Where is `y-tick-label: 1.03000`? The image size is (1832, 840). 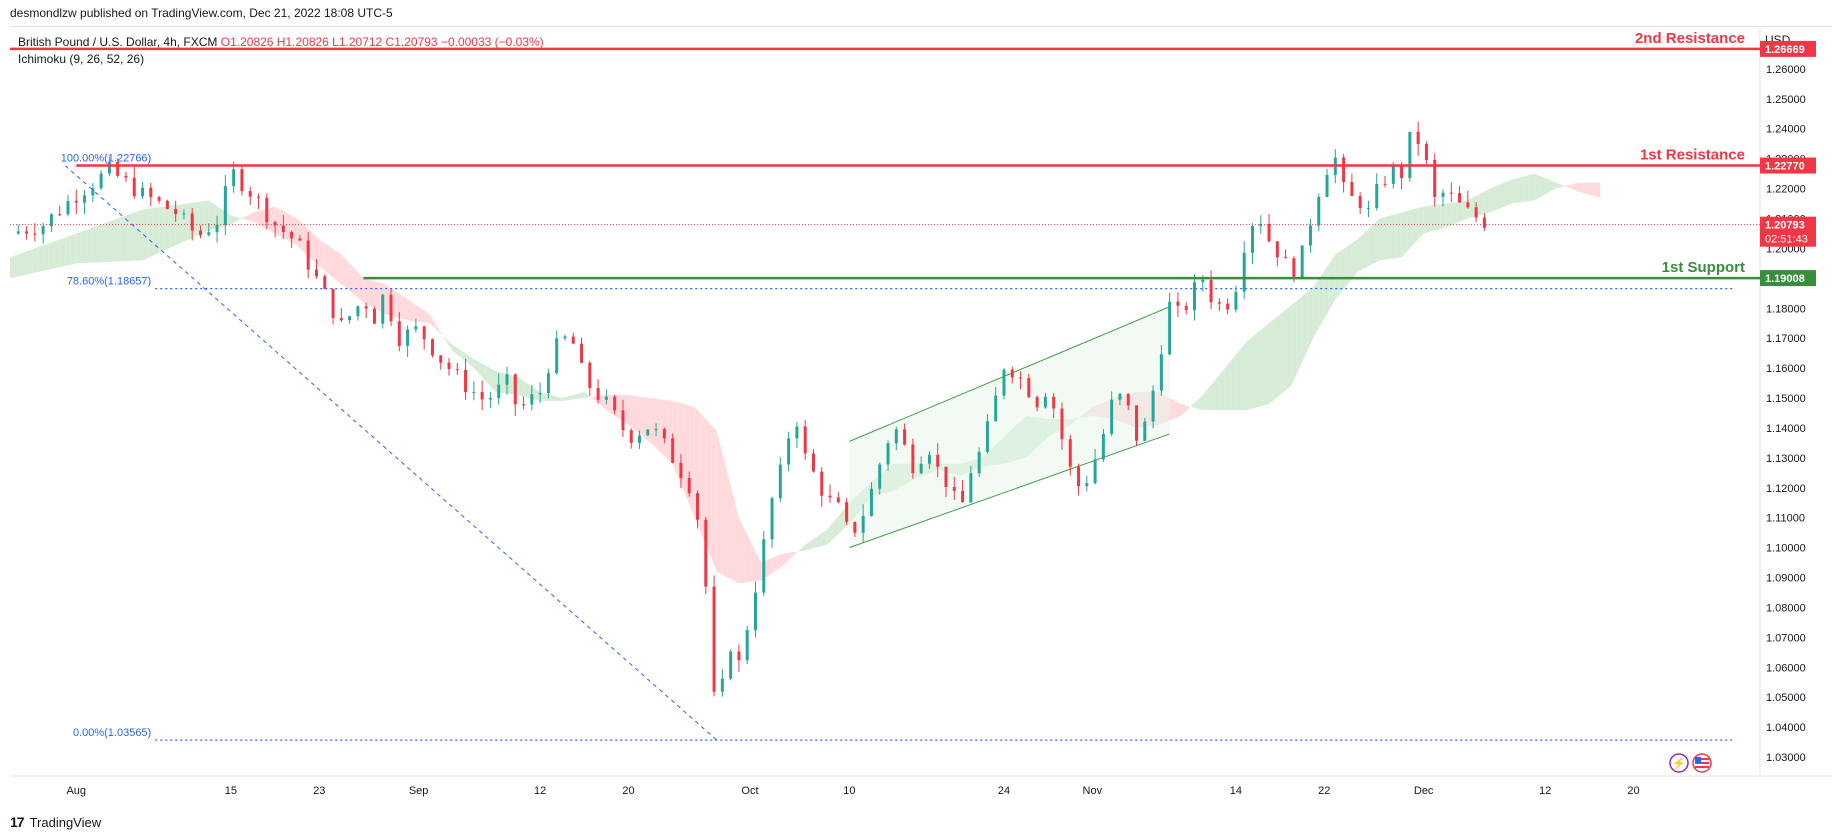 y-tick-label: 1.03000 is located at coordinates (1786, 758).